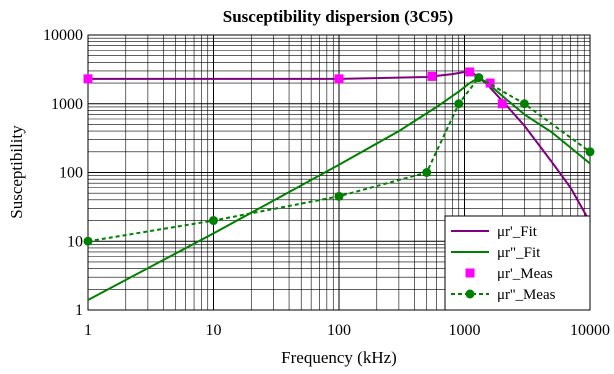  Describe the element at coordinates (494, 232) in the screenshot. I see `legend-item: μr'_Fit` at that location.